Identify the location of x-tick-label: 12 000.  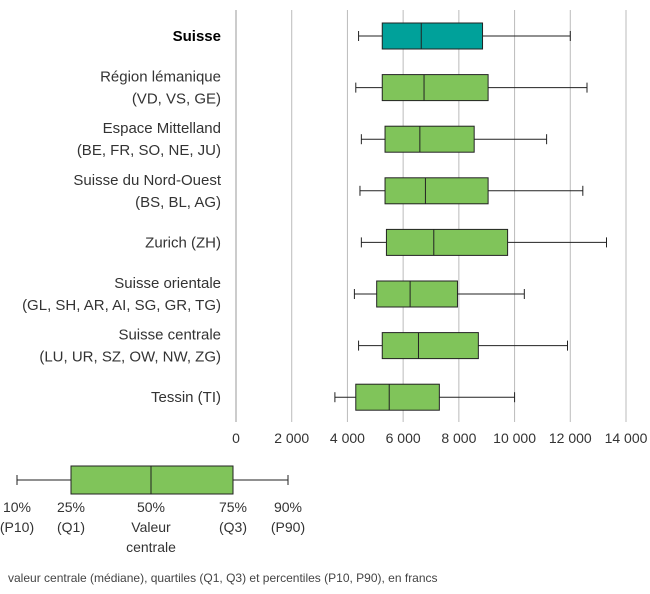
(570, 438).